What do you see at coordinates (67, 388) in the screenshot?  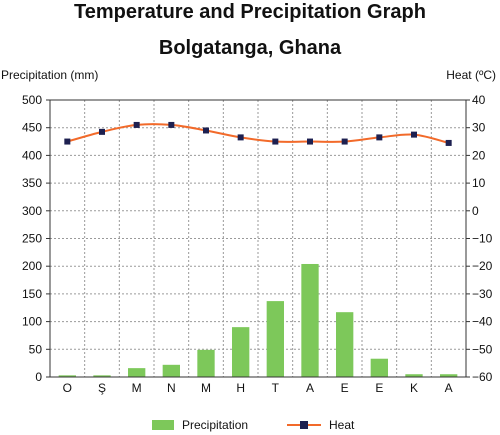 I see `category-label: O` at bounding box center [67, 388].